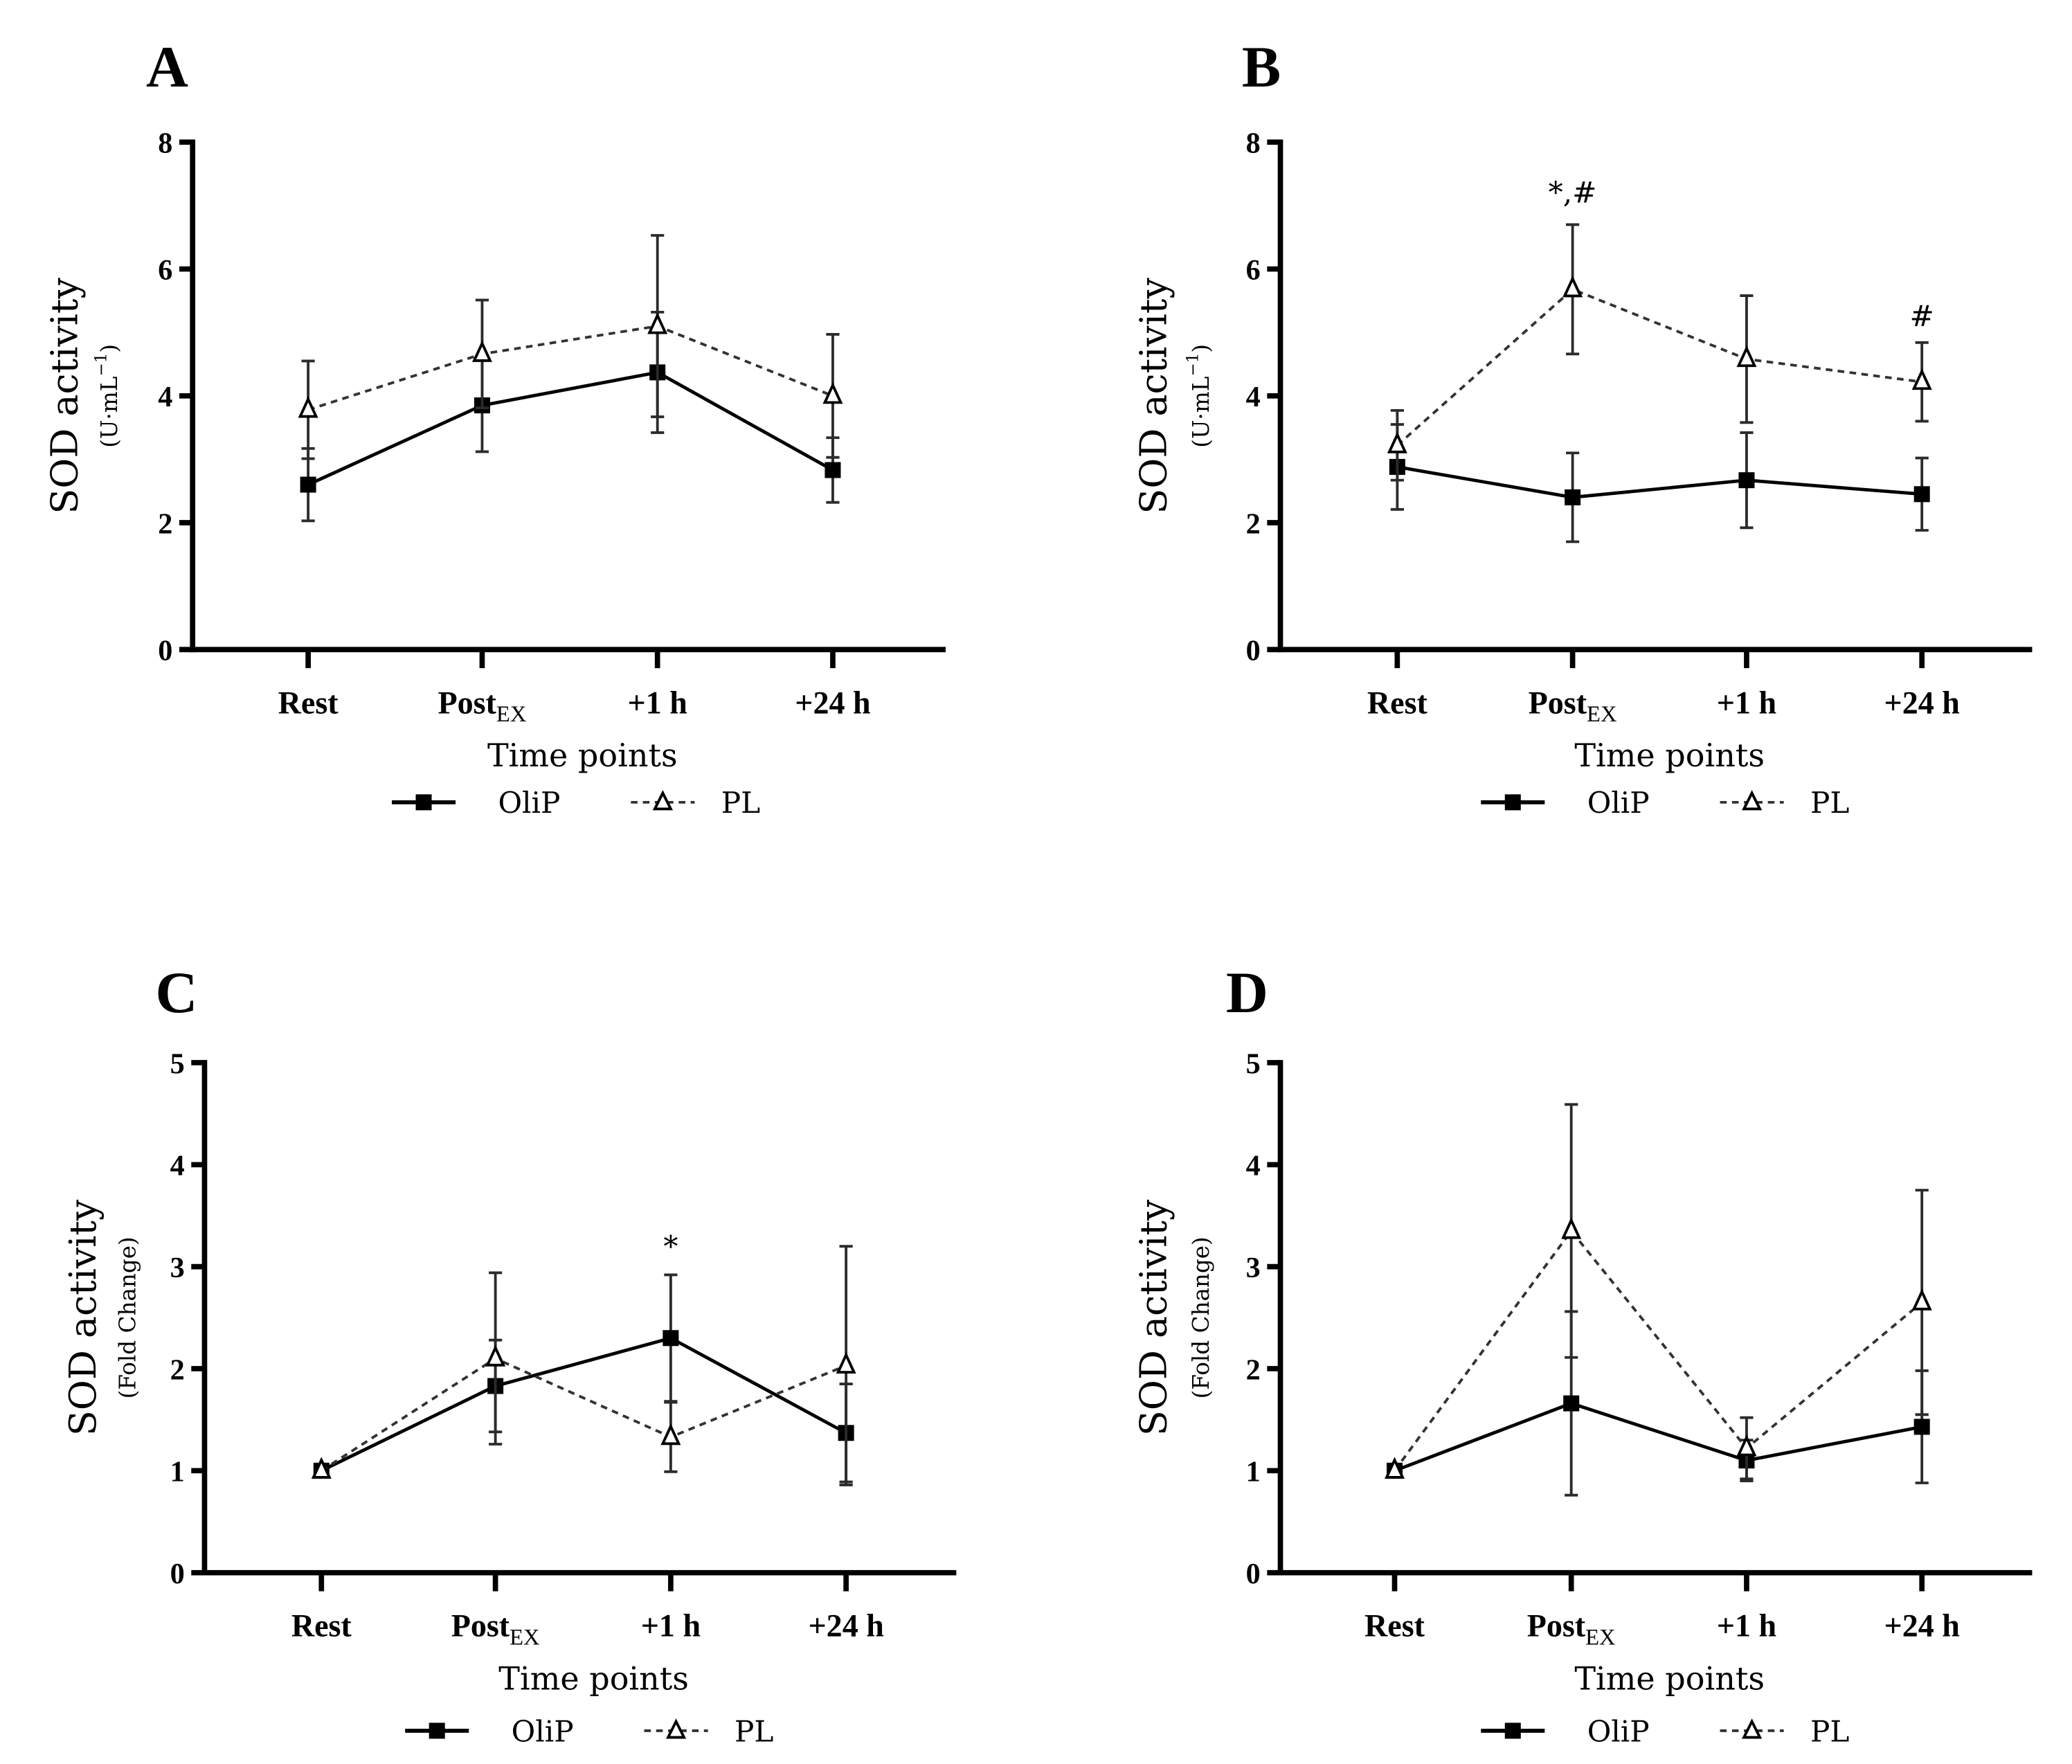 The width and height of the screenshot is (2072, 1764). What do you see at coordinates (167, 67) in the screenshot?
I see `panel-letter: A` at bounding box center [167, 67].